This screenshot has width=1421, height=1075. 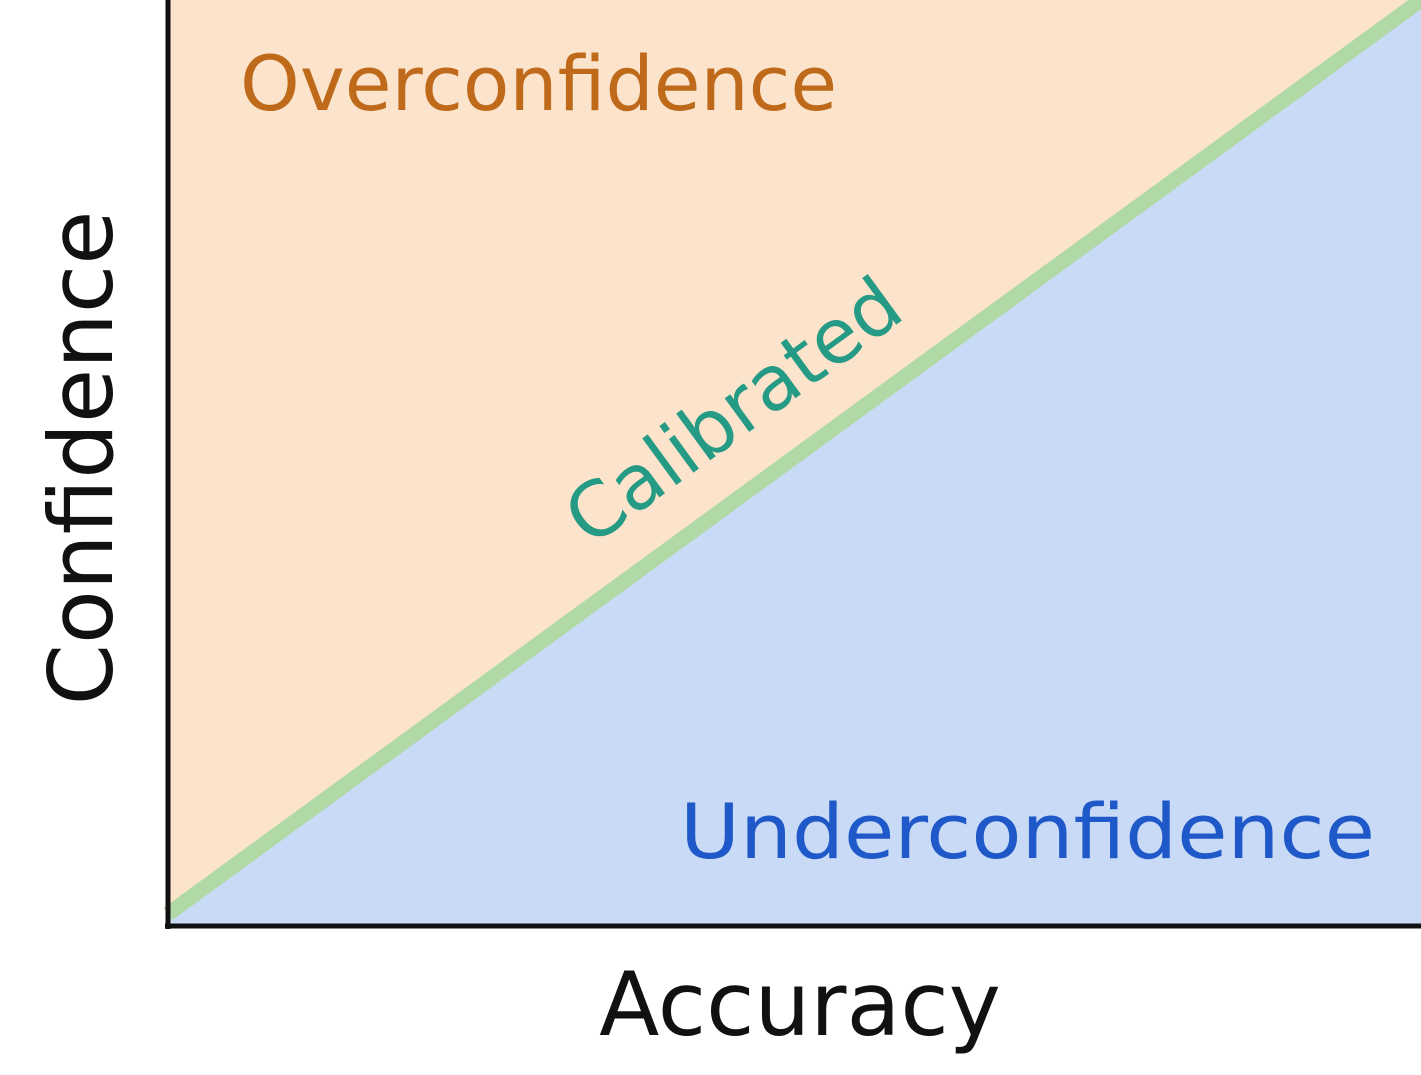 What do you see at coordinates (538, 83) in the screenshot?
I see `overconfidence-label: Overconfidence` at bounding box center [538, 83].